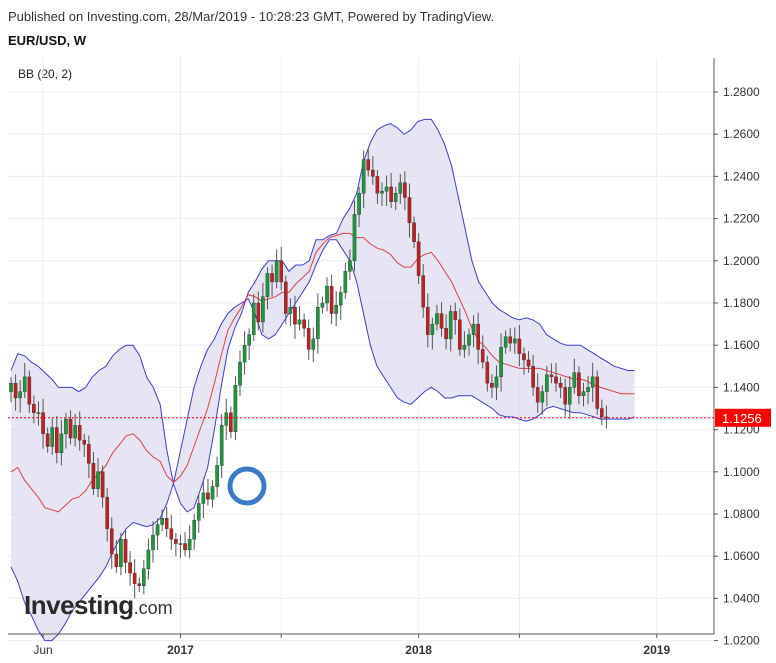 This screenshot has height=663, width=776. I want to click on y-tick-label: 1.2200, so click(741, 219).